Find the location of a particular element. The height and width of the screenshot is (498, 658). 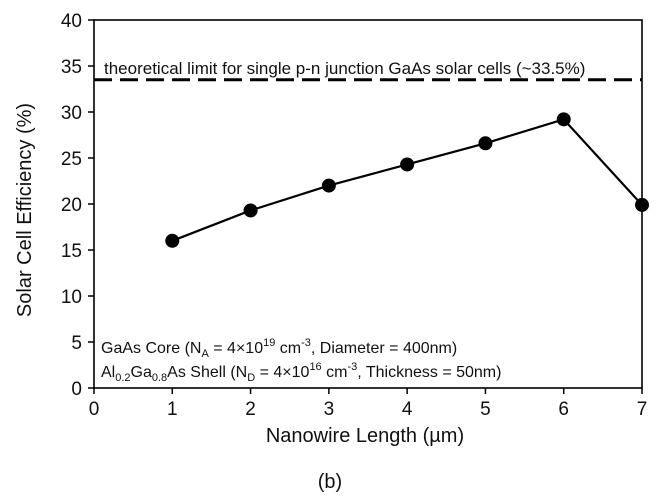

x-axis-title: Nanowire Length (µm) is located at coordinates (365, 436).